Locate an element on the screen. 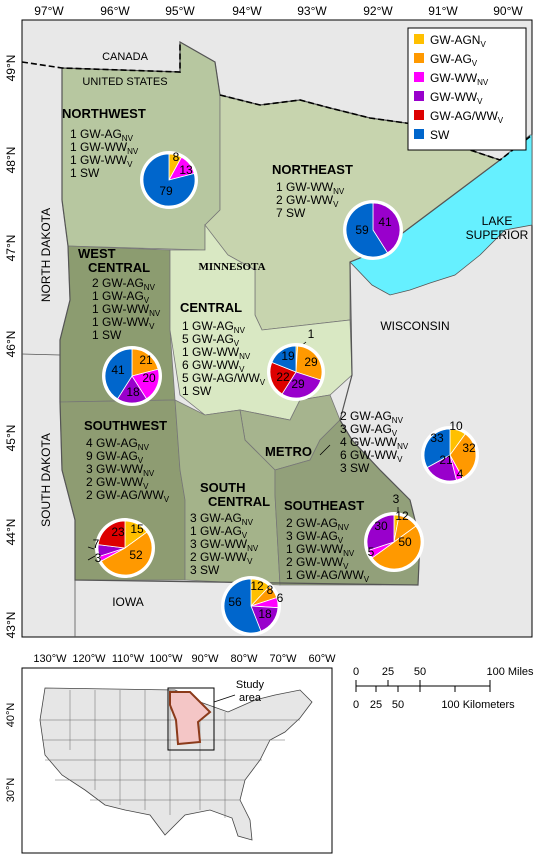 The height and width of the screenshot is (858, 550). international-border is located at coordinates (277, 101).